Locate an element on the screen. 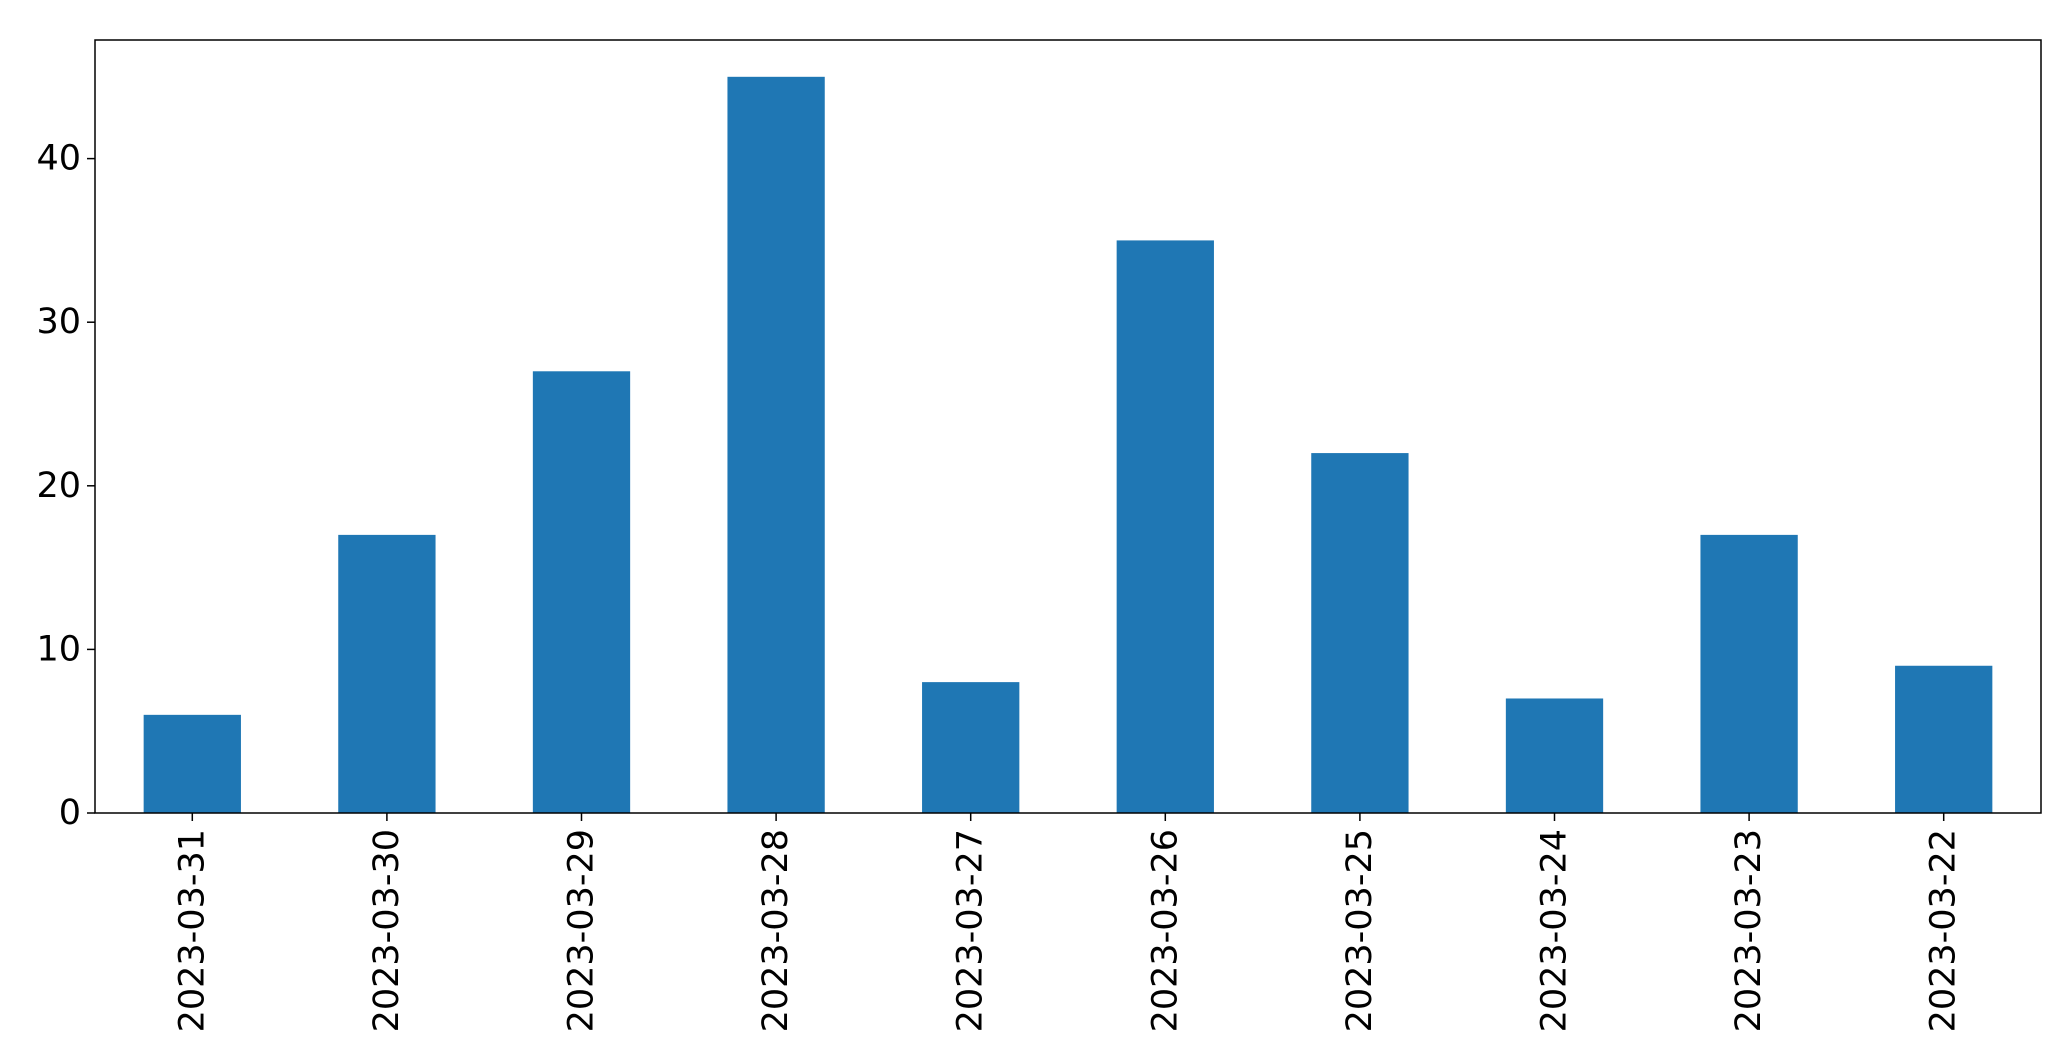 This screenshot has width=2071, height=1061. y-tick-label: 0 is located at coordinates (70, 813).